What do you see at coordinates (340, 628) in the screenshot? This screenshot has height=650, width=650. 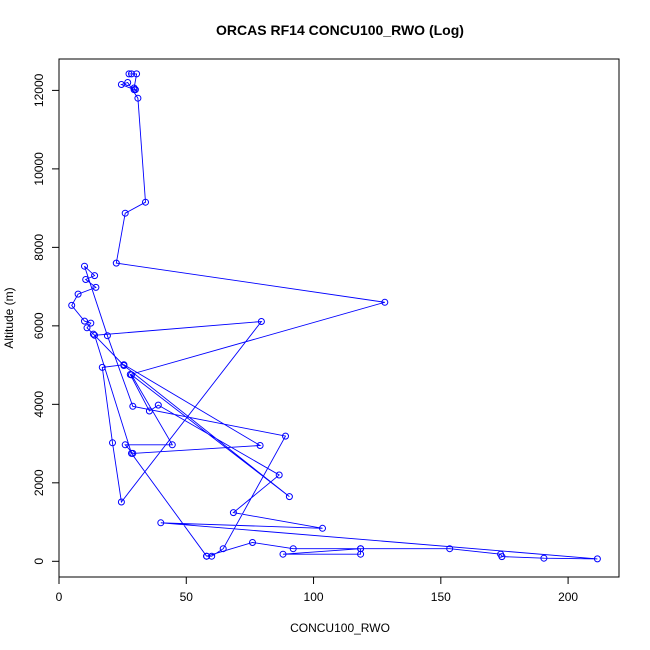 I see `x-axis-label: CONCU100_RWO` at bounding box center [340, 628].